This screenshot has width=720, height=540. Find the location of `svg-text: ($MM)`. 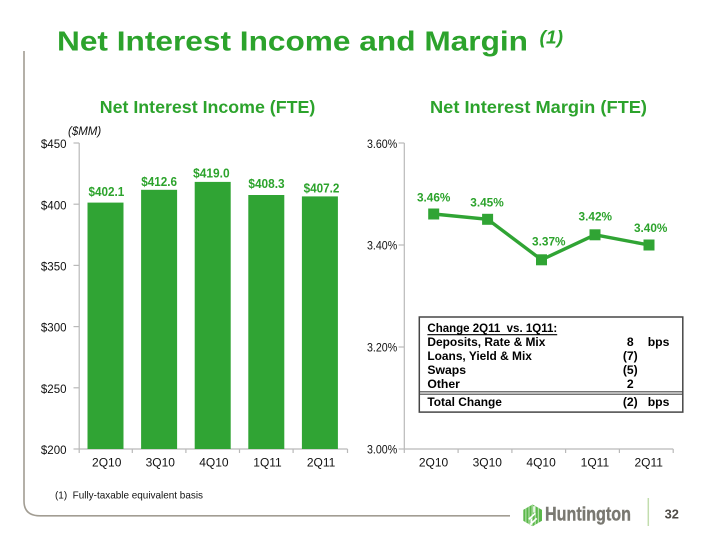

svg-text: ($MM) is located at coordinates (84, 132).